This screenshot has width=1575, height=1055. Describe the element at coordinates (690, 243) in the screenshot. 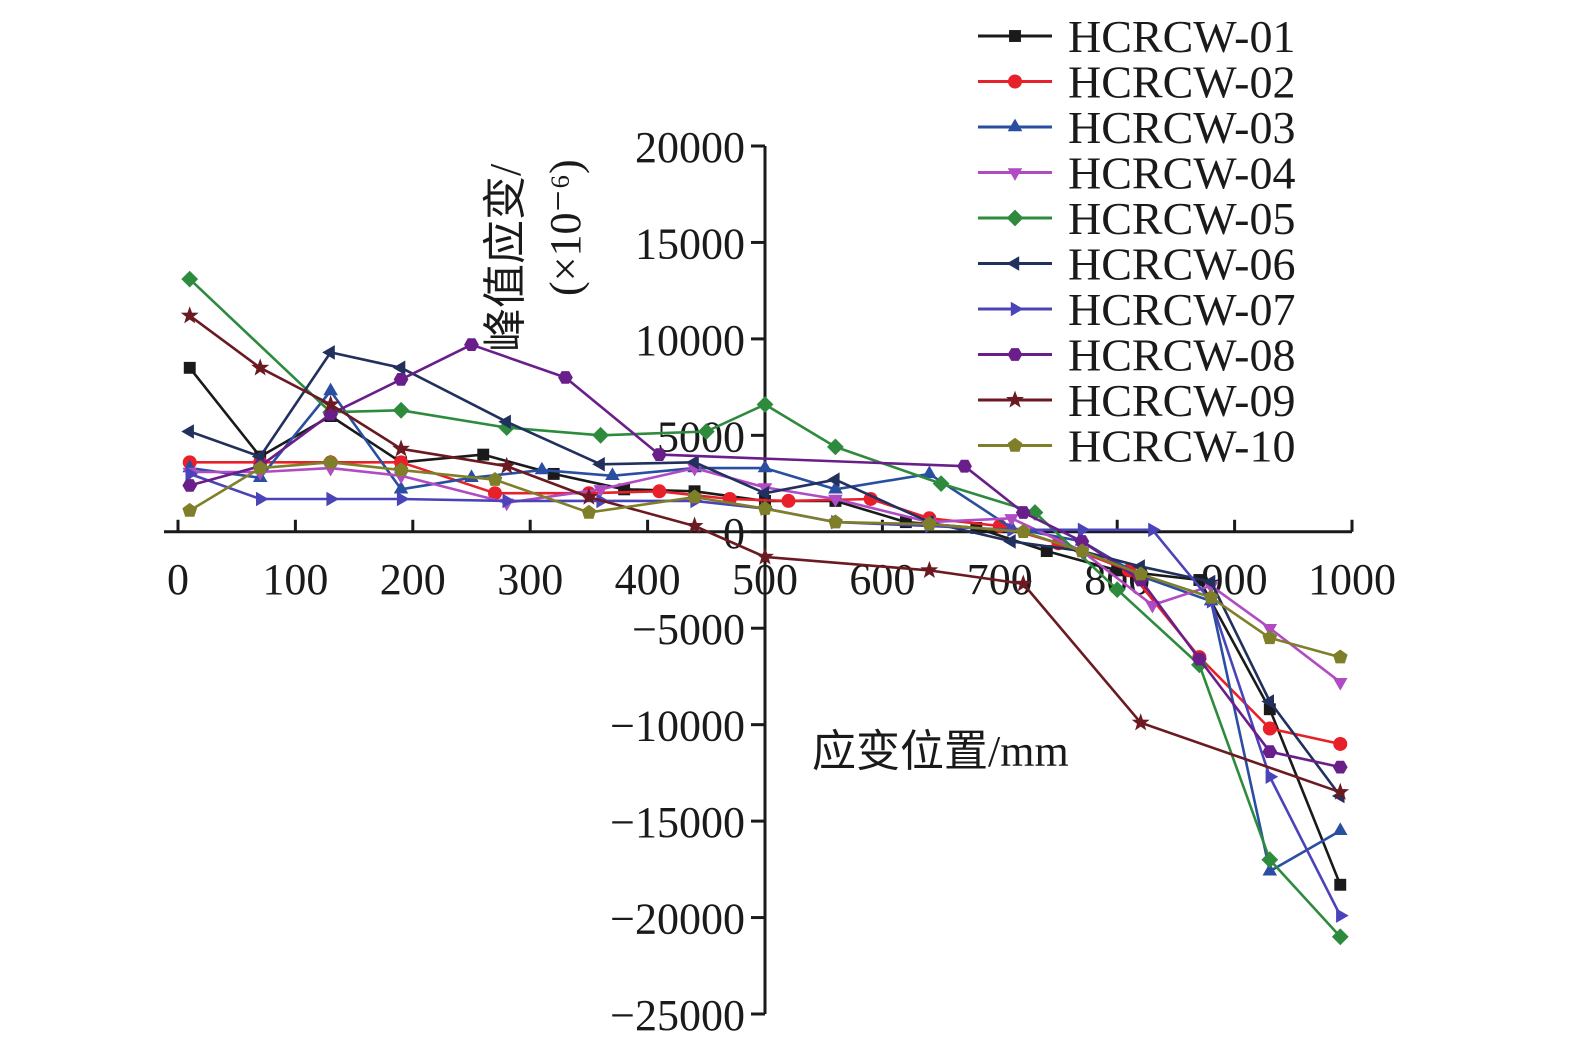

I see `y-tick-label: 15000` at that location.